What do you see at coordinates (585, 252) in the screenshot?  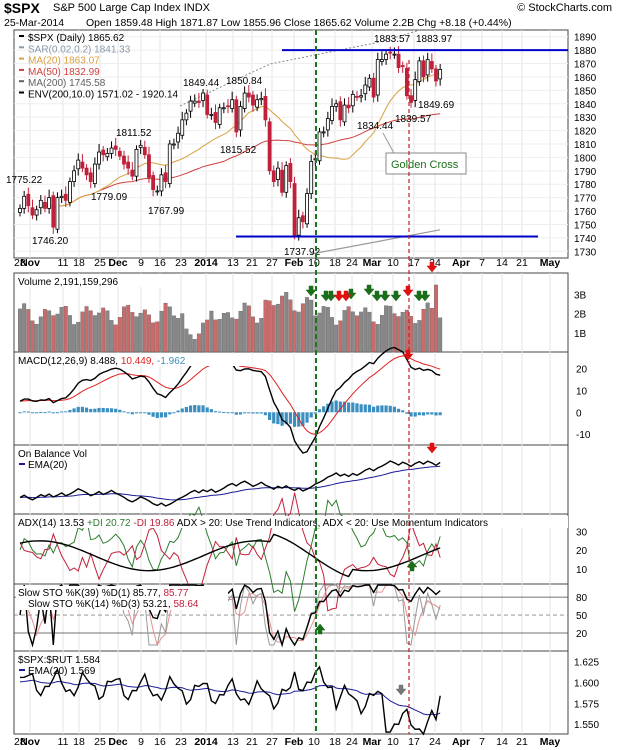 I see `price-axis-label: 1730` at bounding box center [585, 252].